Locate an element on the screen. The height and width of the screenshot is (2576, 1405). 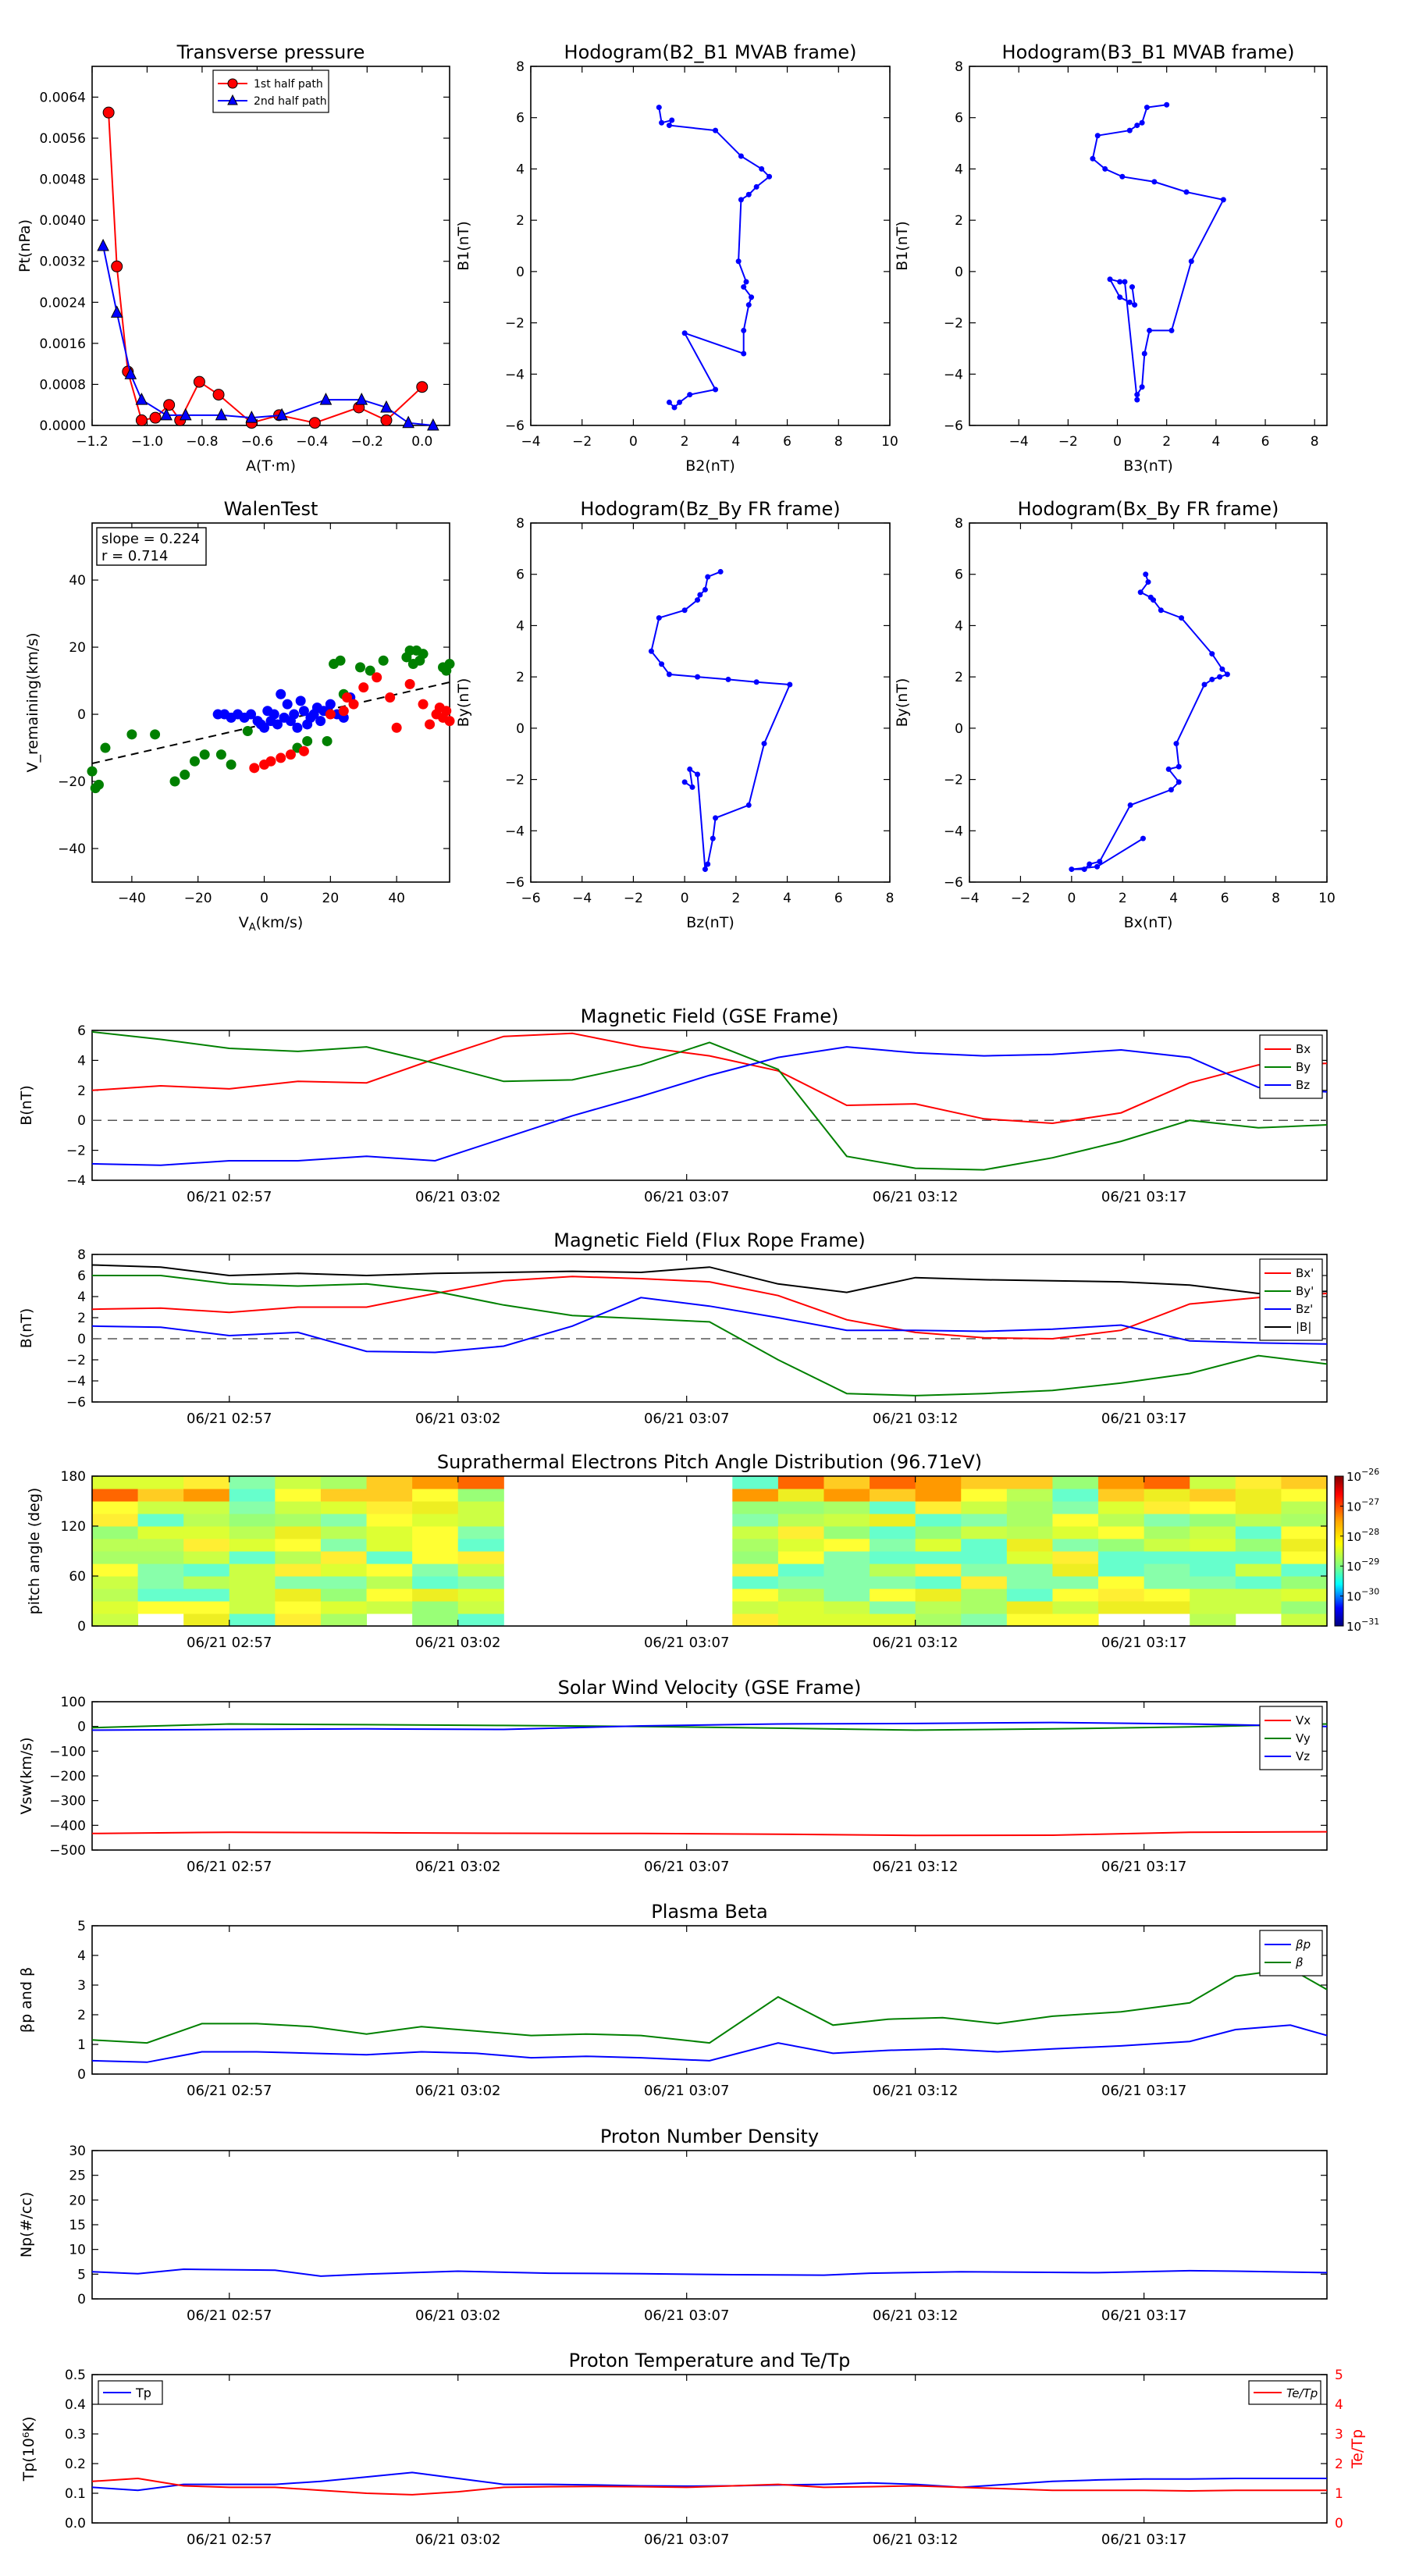
y-tick-label: 3 is located at coordinates (81, 1986).